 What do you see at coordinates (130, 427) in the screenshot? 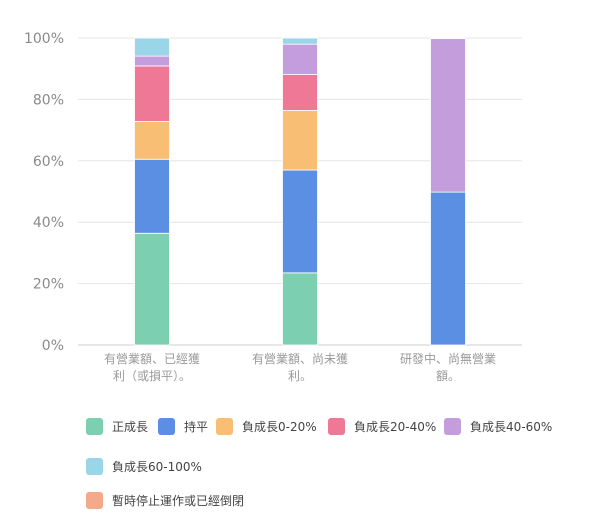
I see `legend-label: 正成長` at bounding box center [130, 427].